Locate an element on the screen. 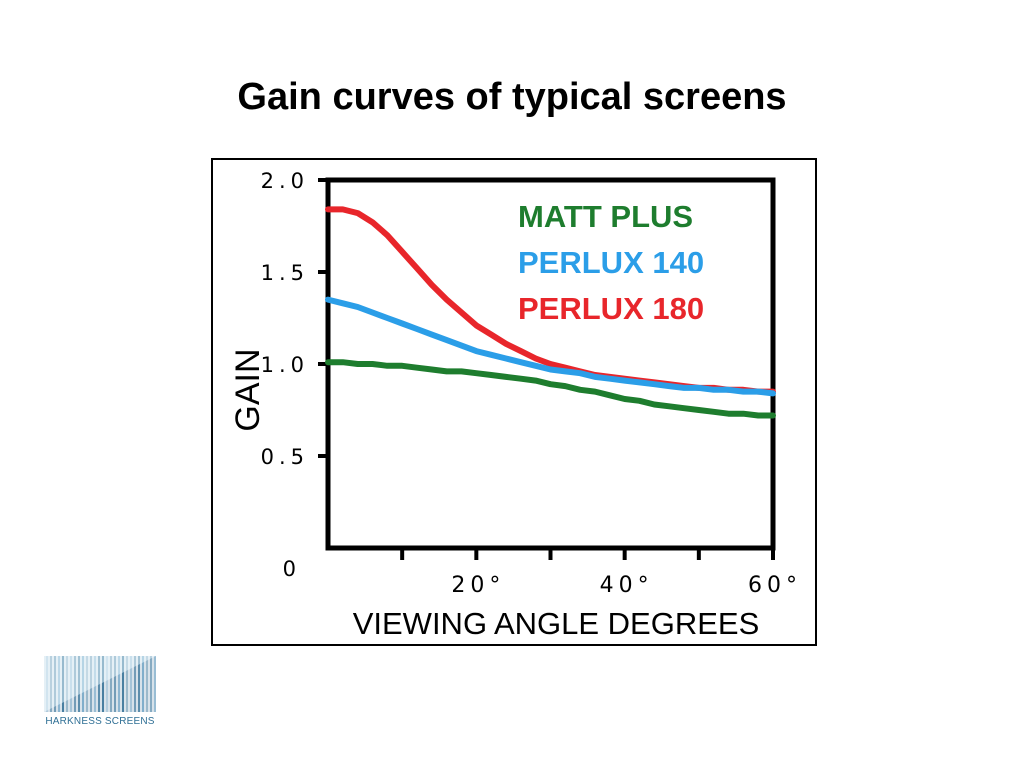 This screenshot has width=1024, height=768. legend-item: PERLUX 140 is located at coordinates (611, 262).